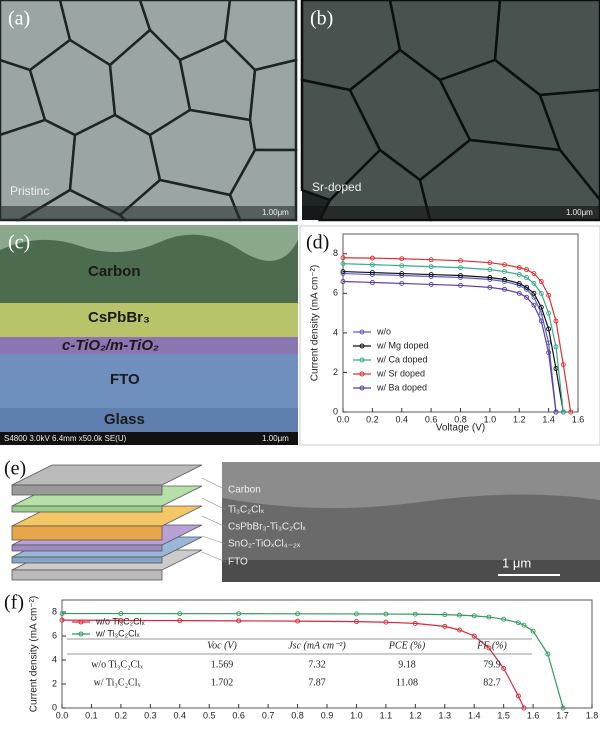  Describe the element at coordinates (400, 373) in the screenshot. I see `legend-label: w/ Sr doped` at that location.